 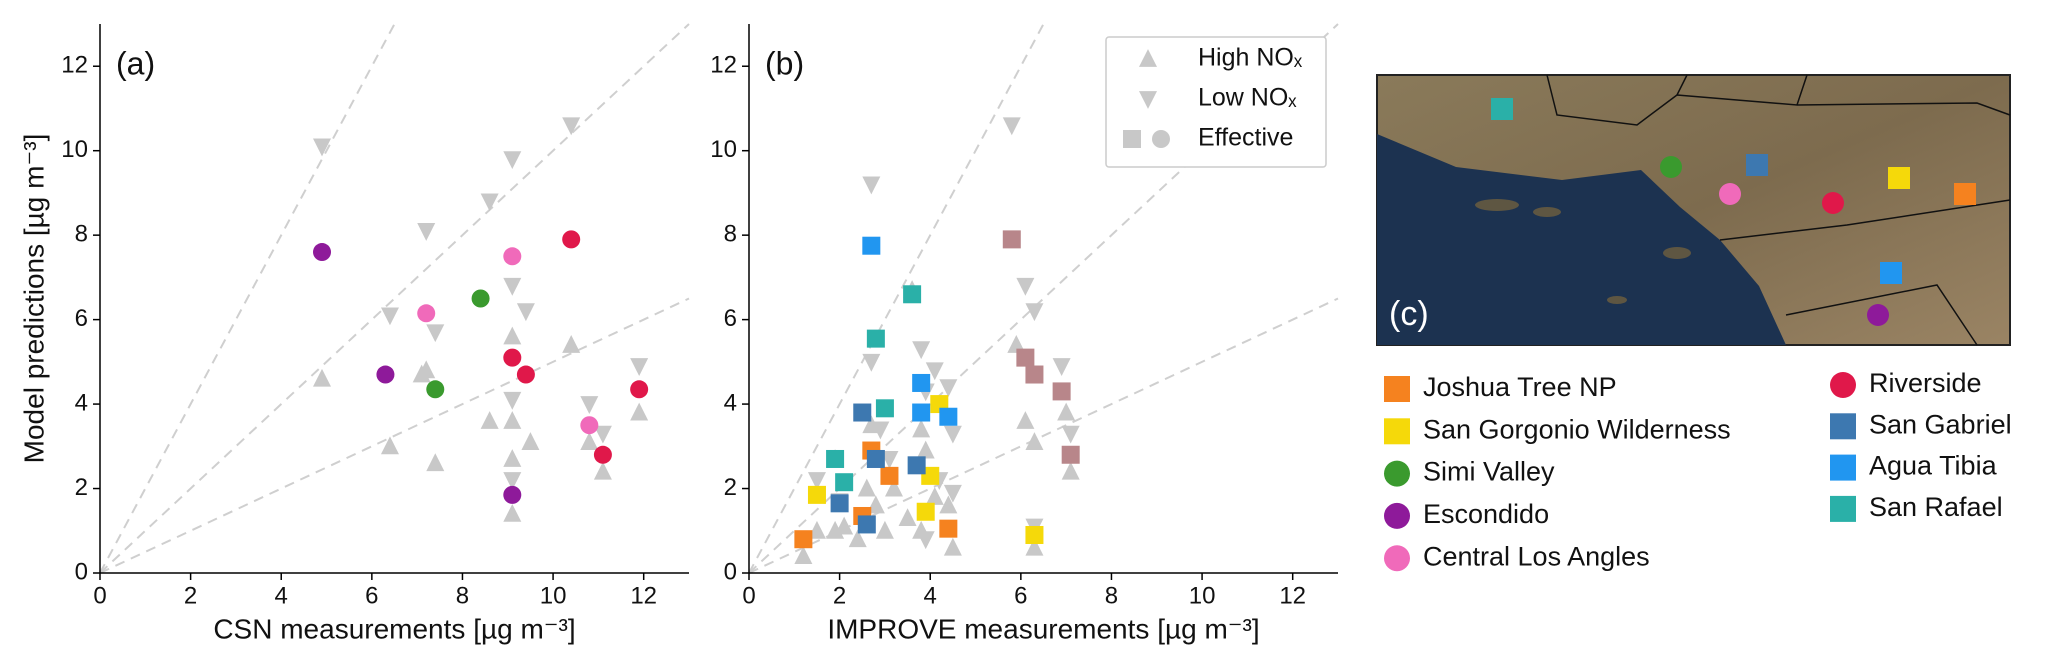 What do you see at coordinates (930, 595) in the screenshot?
I see `x-tick-label: 4` at bounding box center [930, 595].